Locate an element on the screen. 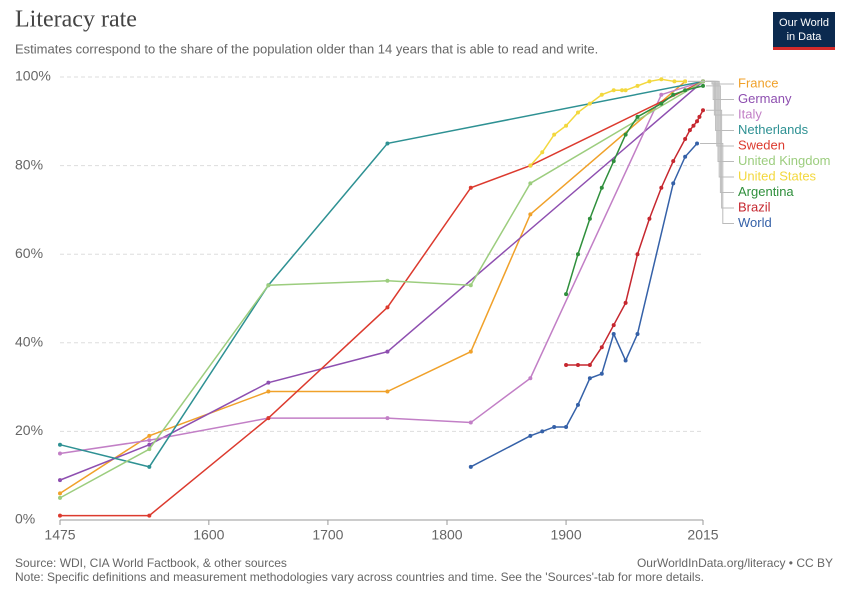 The height and width of the screenshot is (605, 850). legend-label: United Kingdom is located at coordinates (784, 160).